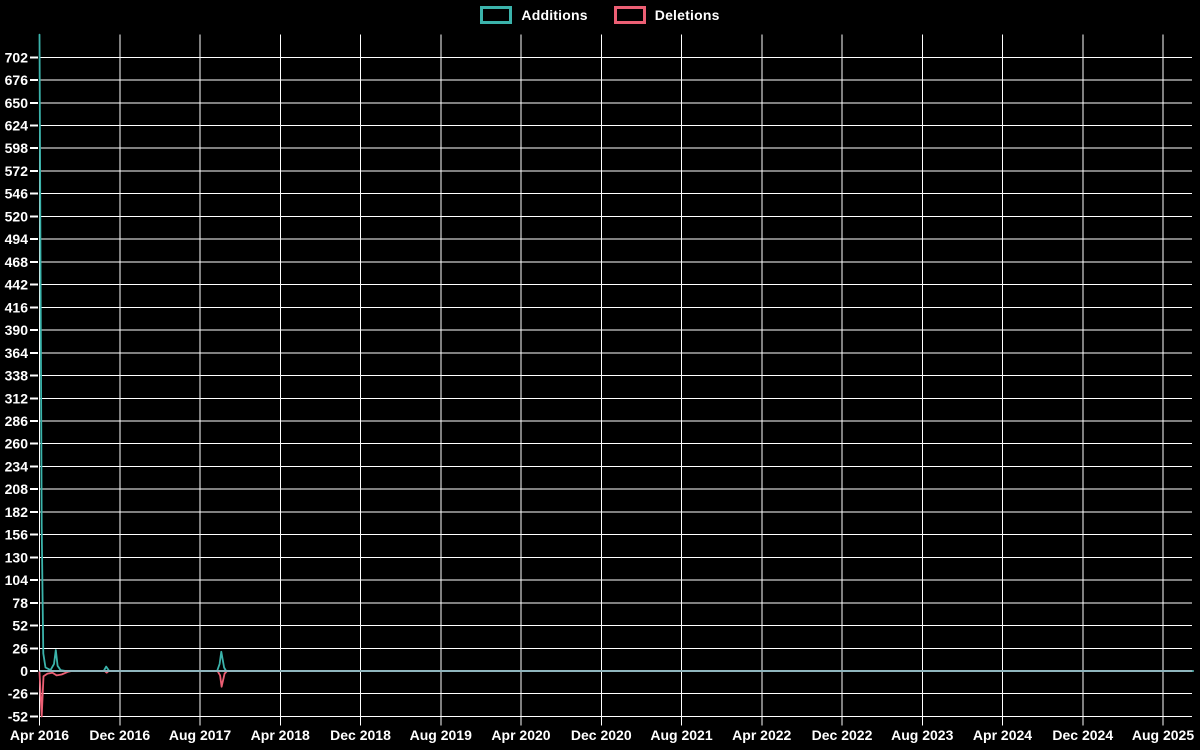 This screenshot has width=1200, height=750. I want to click on y-tick-label: 546, so click(17, 194).